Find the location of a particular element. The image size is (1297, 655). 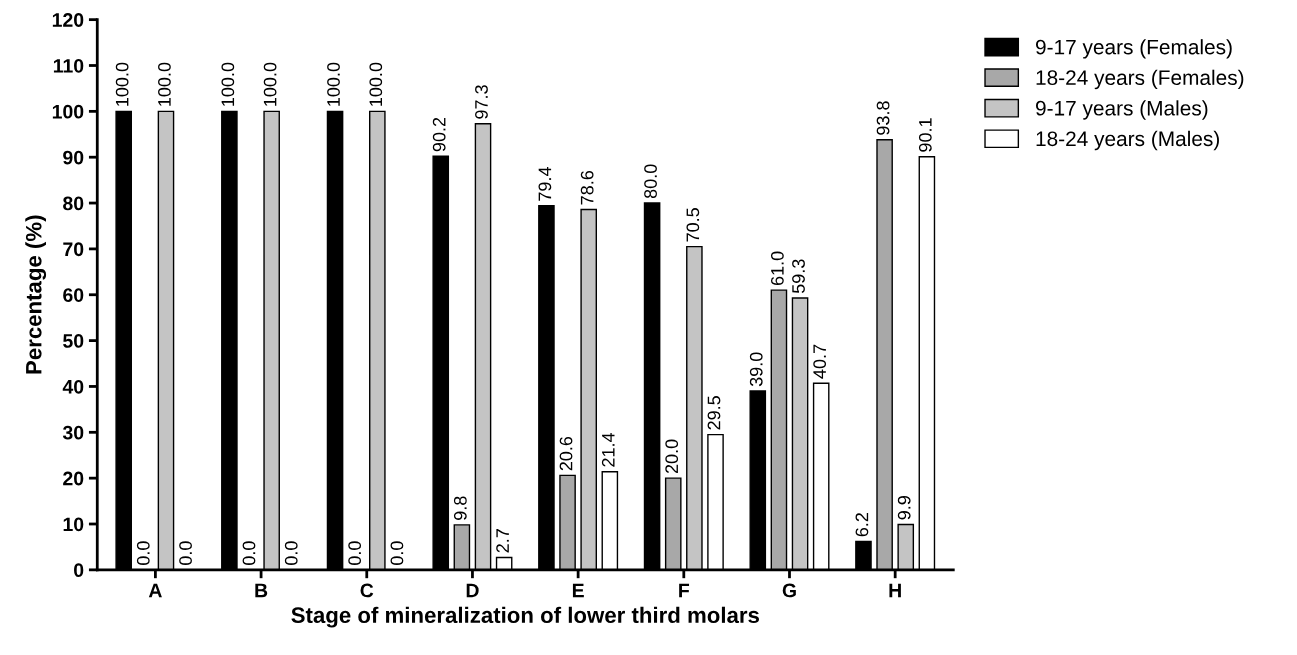

data-label: 20.6 is located at coordinates (566, 453).